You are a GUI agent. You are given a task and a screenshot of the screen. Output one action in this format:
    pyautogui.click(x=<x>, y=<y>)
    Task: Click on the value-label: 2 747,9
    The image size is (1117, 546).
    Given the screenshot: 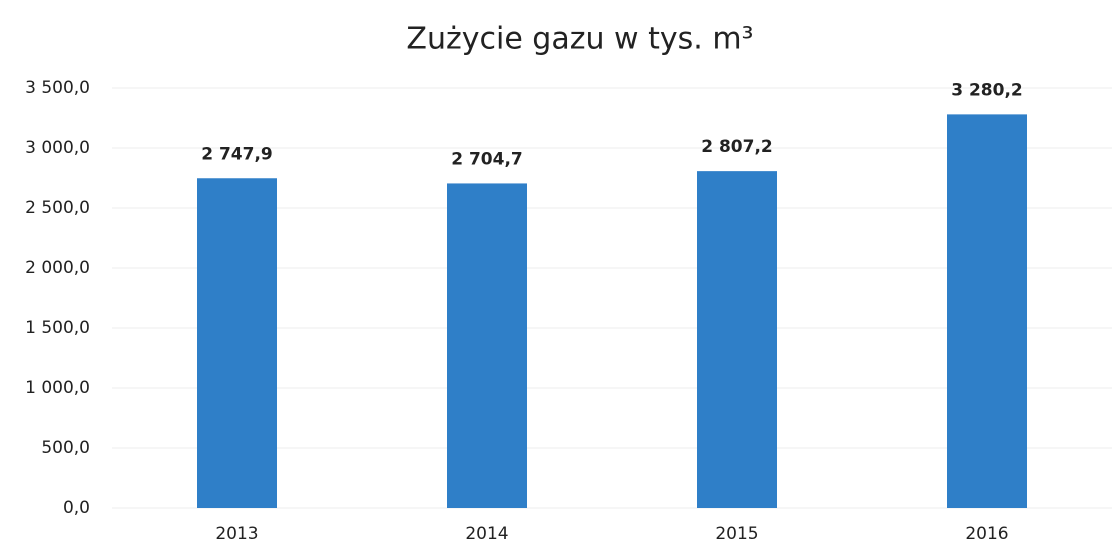 What is the action you would take?
    pyautogui.click(x=237, y=154)
    